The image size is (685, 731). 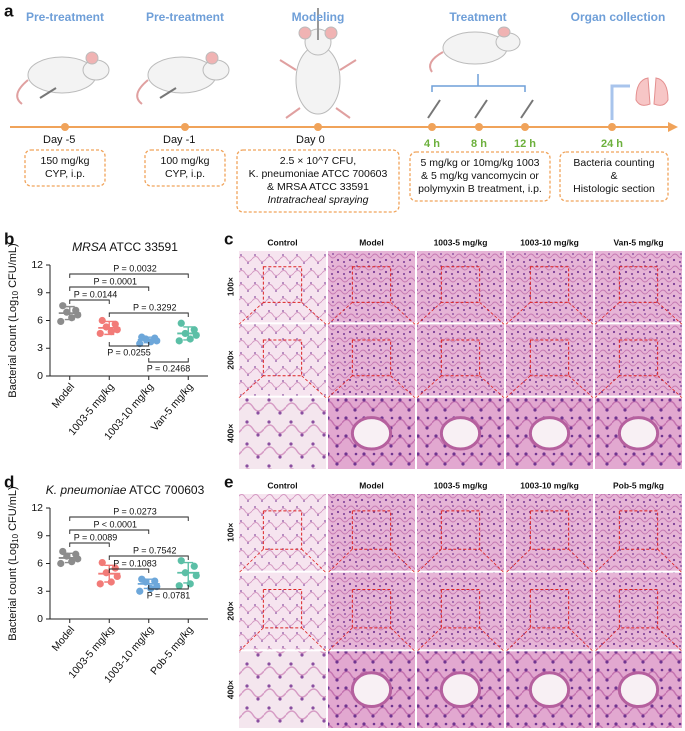 What do you see at coordinates (286, 103) in the screenshot?
I see `syringe-icons` at bounding box center [286, 103].